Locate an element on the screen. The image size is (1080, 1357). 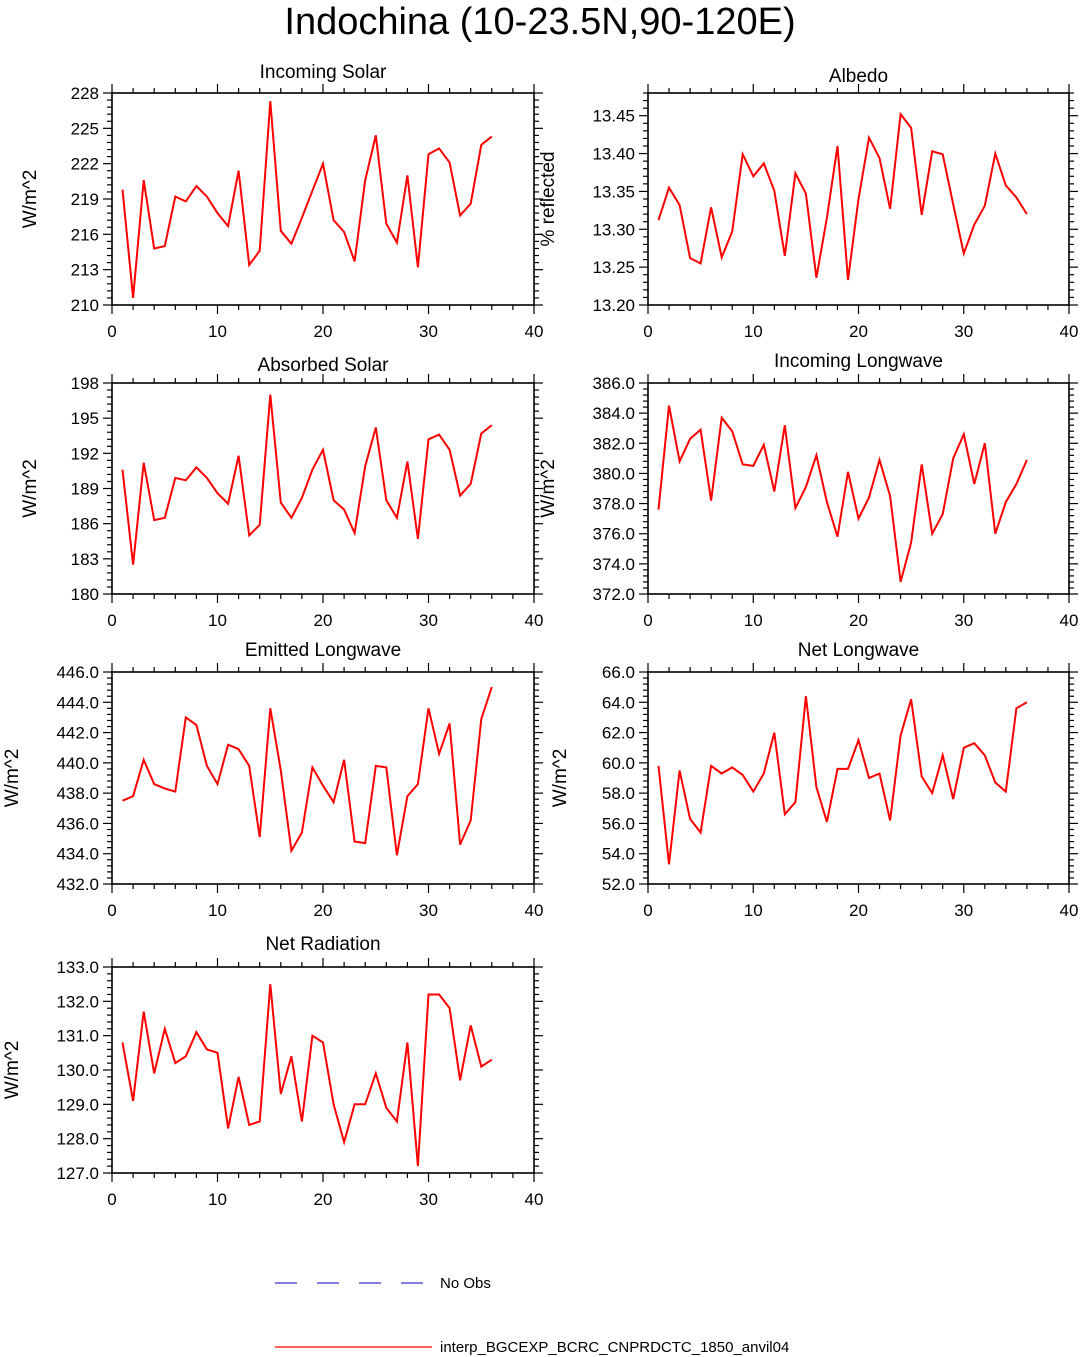
y-tick-label: 127.0 is located at coordinates (77, 1173).